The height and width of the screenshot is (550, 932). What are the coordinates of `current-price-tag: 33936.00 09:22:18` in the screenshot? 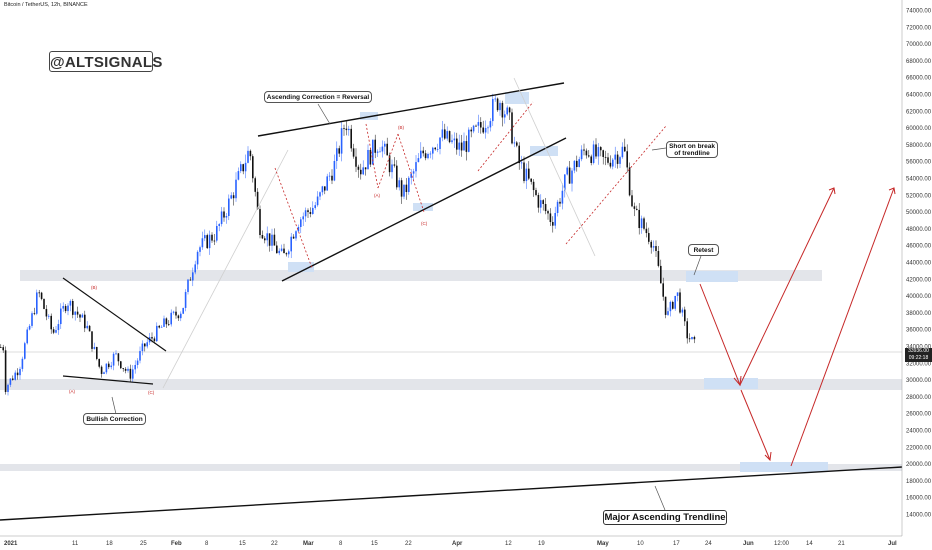 It's located at (918, 355).